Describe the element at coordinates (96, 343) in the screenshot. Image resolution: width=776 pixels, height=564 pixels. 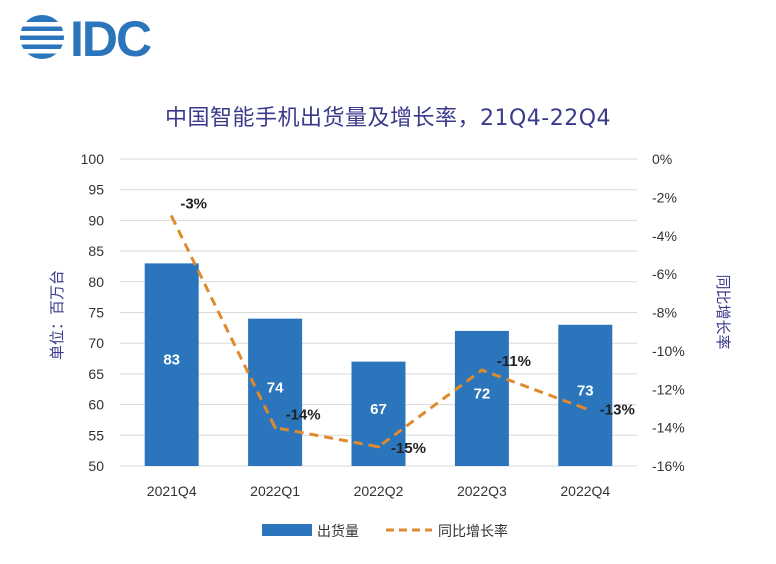
I see `left-tick-label: 70` at that location.